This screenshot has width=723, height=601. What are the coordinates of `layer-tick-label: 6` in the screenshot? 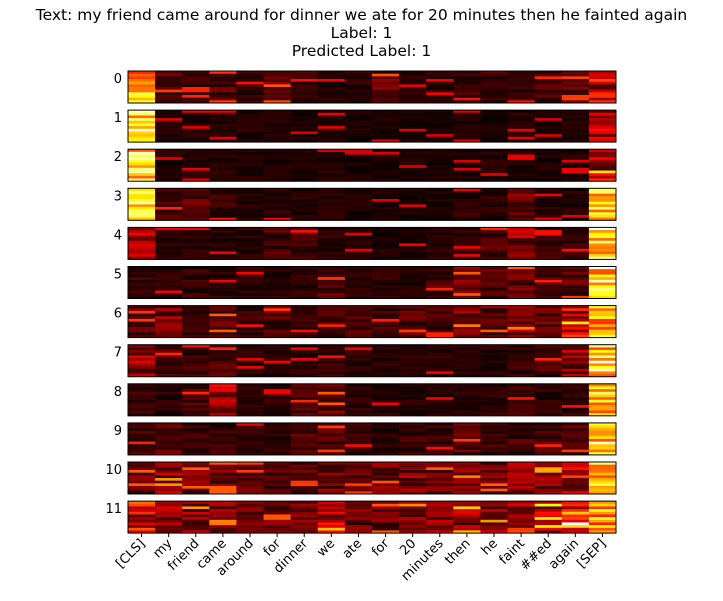 It's located at (118, 314).